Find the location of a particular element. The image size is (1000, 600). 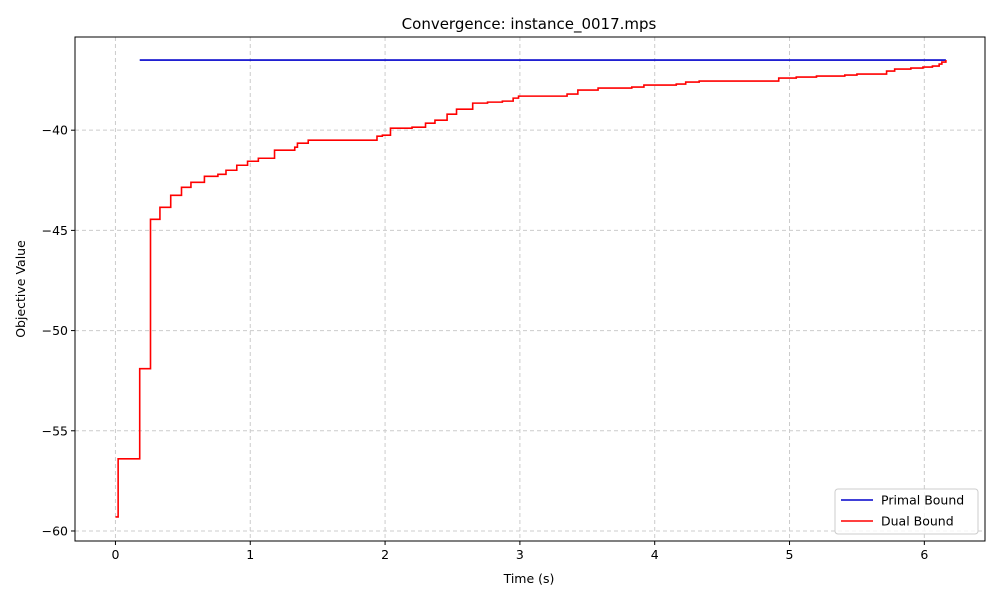

y-axis-label: Objective Value is located at coordinates (20, 289).